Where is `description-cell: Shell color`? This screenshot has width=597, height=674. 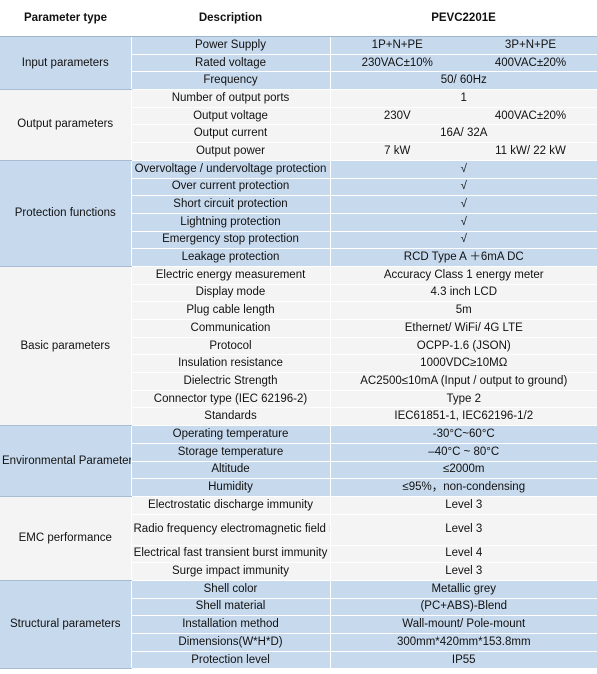
description-cell: Shell color is located at coordinates (230, 589).